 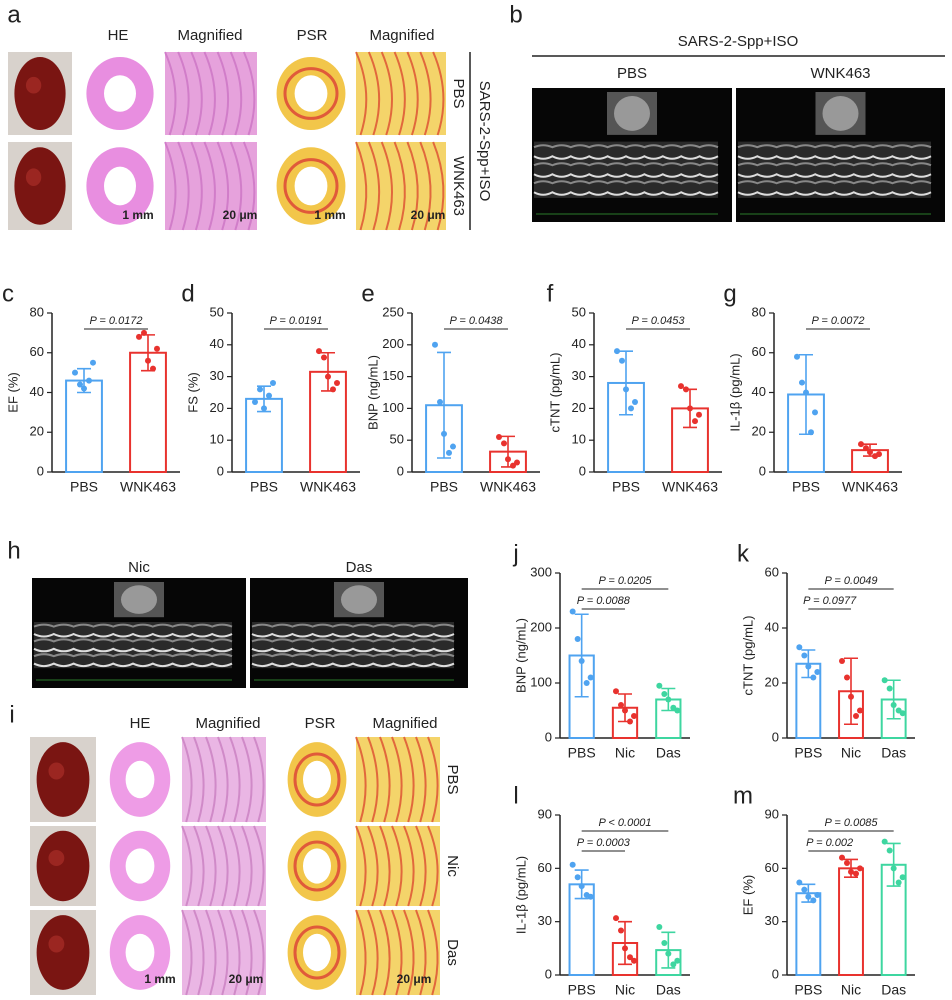 What do you see at coordinates (851, 823) in the screenshot?
I see `p-value: P = 0.0085` at bounding box center [851, 823].